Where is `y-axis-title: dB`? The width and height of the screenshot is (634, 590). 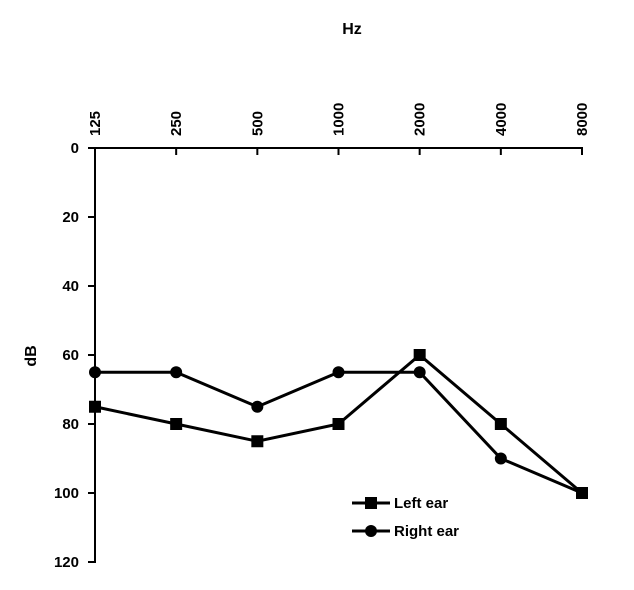 y-axis-title: dB is located at coordinates (31, 355).